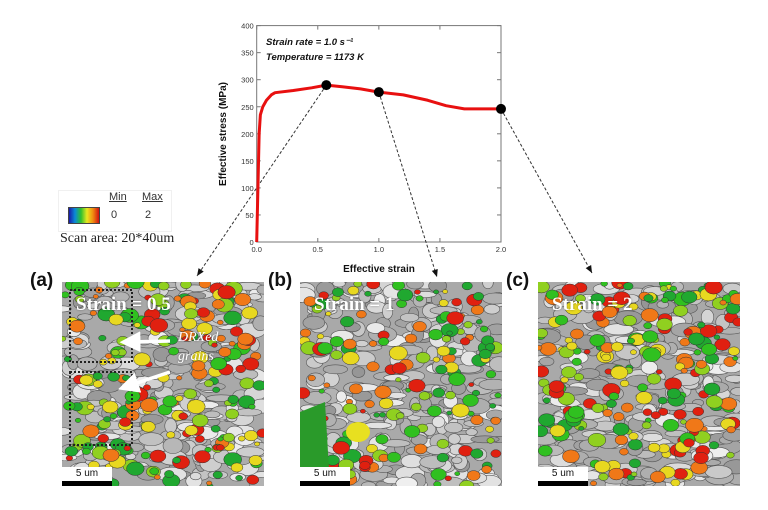 This screenshot has height=510, width=768. Describe the element at coordinates (247, 53) in the screenshot. I see `y-tick-label: 350` at that location.